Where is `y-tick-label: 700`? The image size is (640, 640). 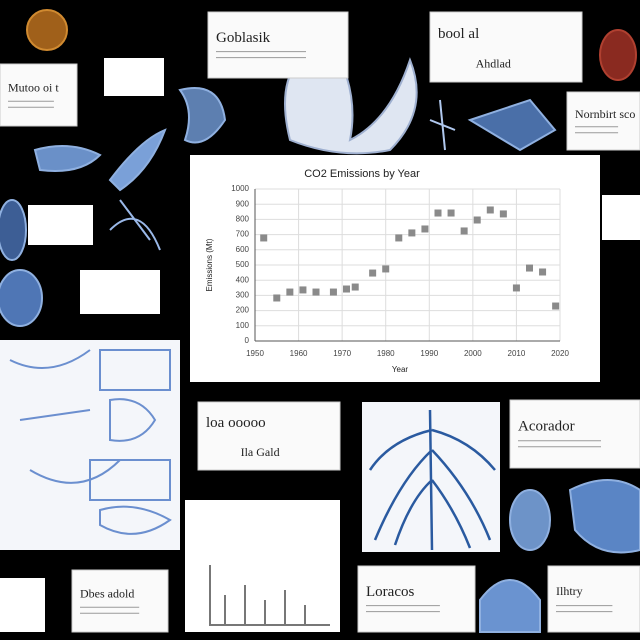 y-tick-label: 700 is located at coordinates (243, 234).